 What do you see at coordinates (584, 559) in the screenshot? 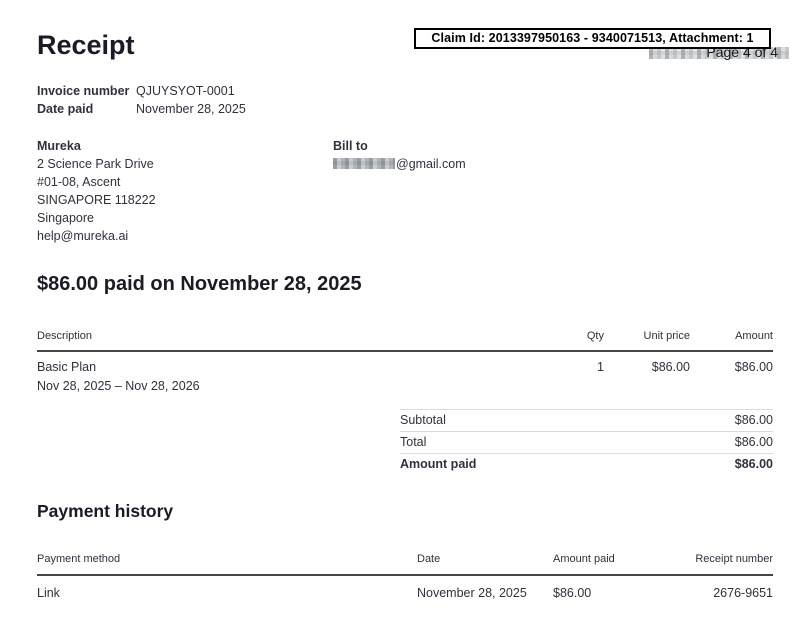
I see `header-amount-paid: Amount paid` at bounding box center [584, 559].